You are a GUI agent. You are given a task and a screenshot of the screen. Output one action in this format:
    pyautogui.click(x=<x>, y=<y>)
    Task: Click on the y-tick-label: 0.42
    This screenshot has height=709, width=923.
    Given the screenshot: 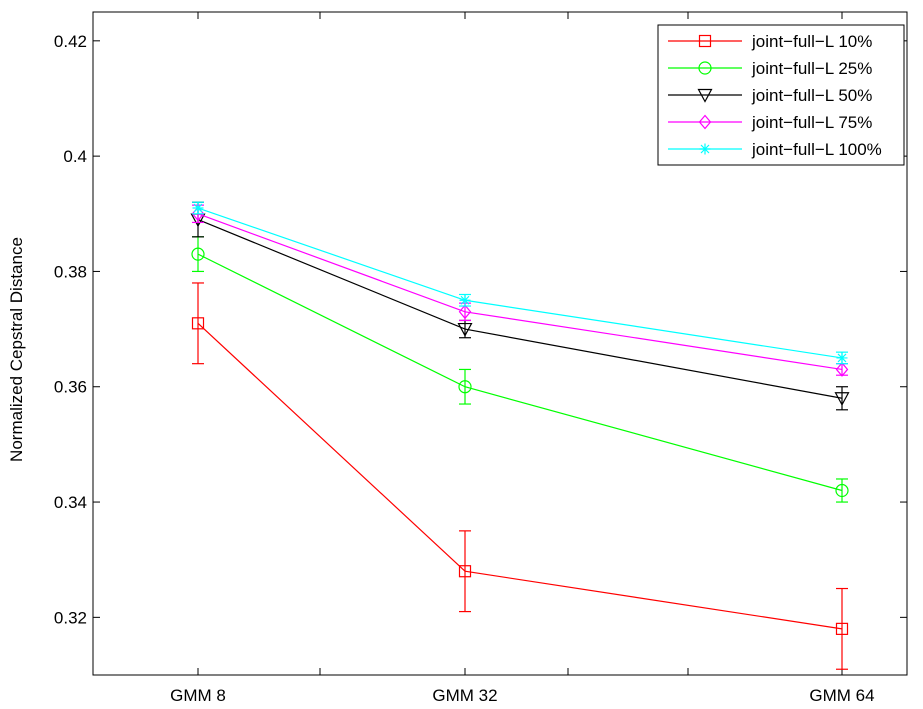 What is the action you would take?
    pyautogui.click(x=70, y=41)
    